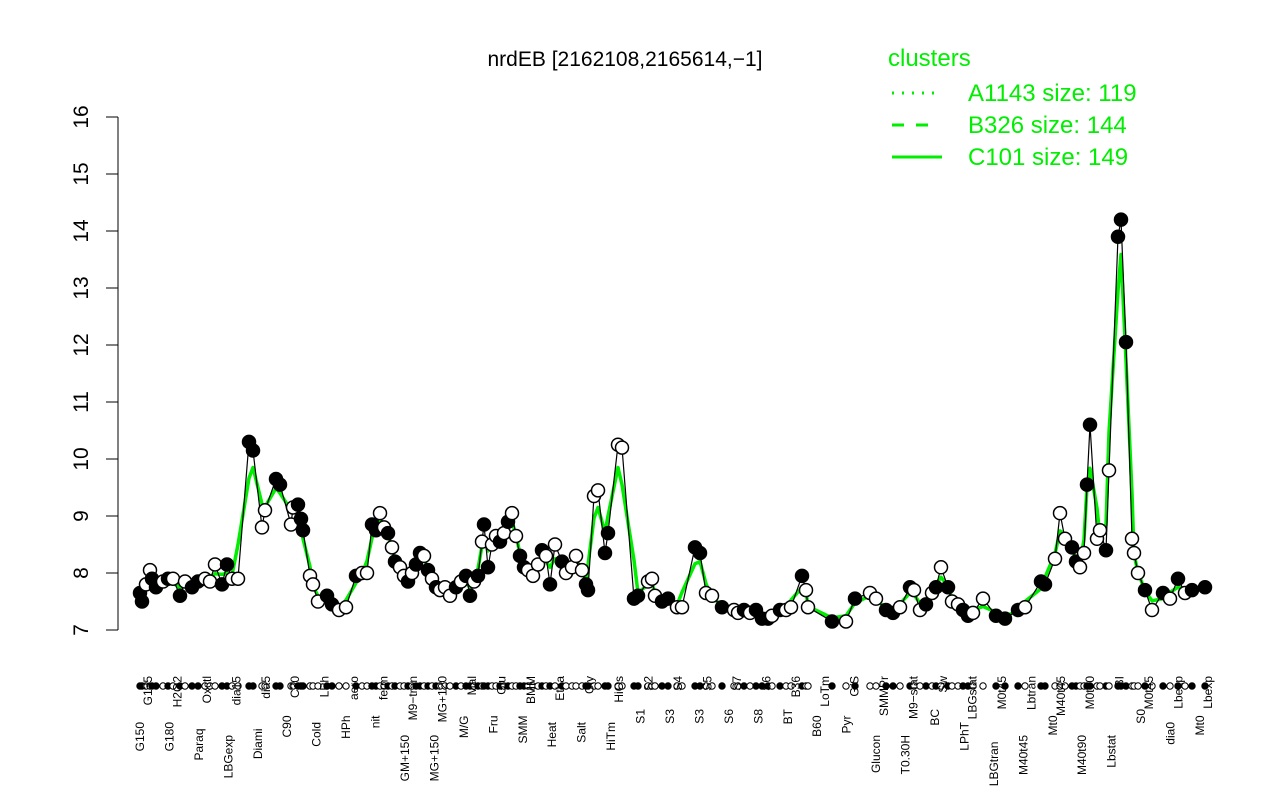 This screenshot has width=1280, height=800. Describe the element at coordinates (737, 683) in the screenshot. I see `x-tick-label: S7` at that location.